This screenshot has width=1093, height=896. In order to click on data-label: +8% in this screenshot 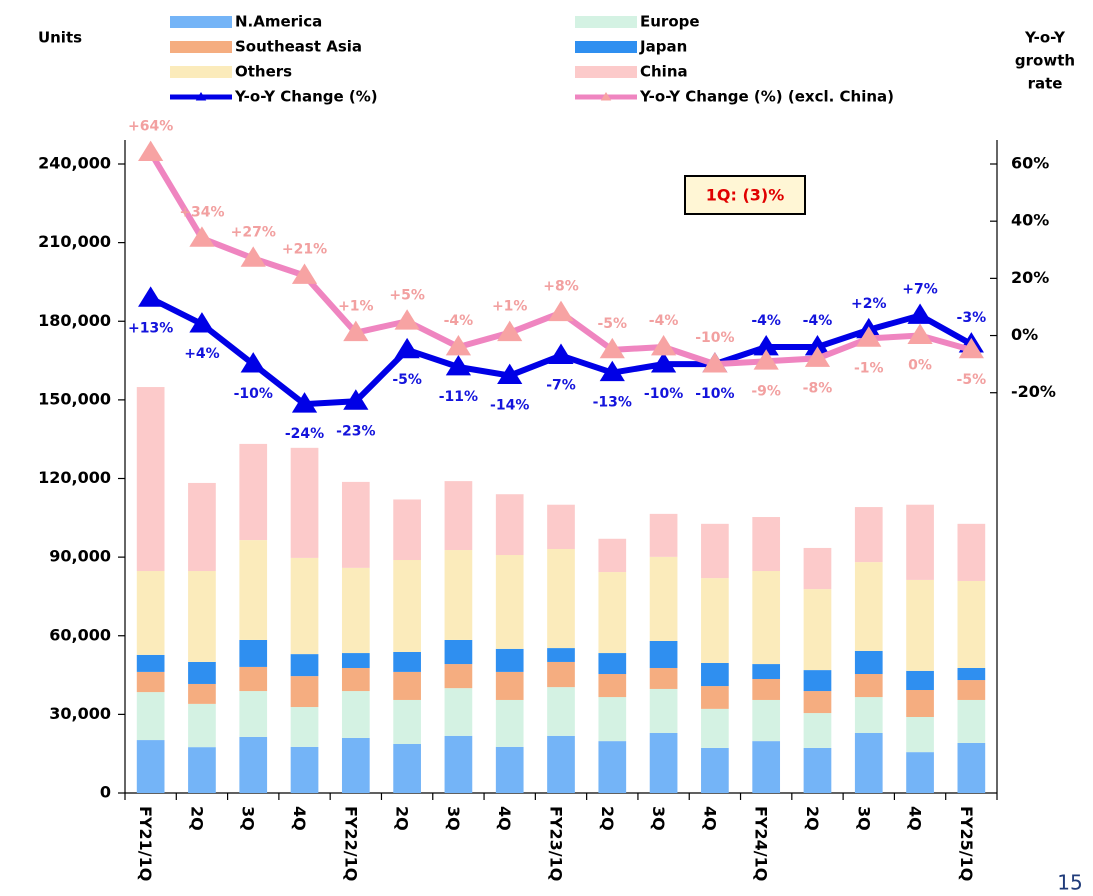, I will do `click(561, 287)`.